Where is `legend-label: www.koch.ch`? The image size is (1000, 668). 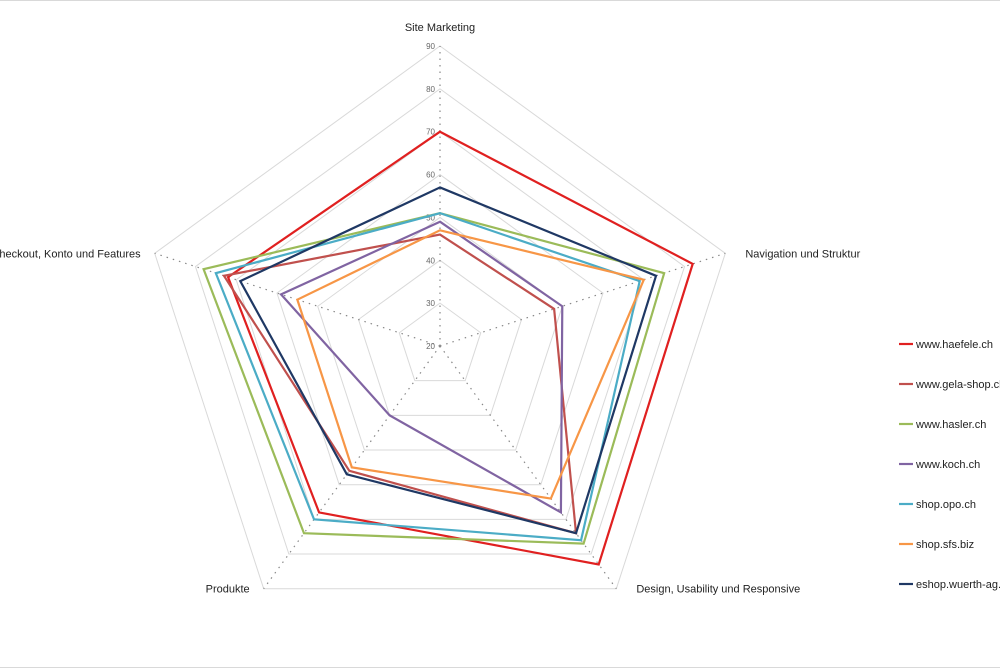
legend-label: www.koch.ch is located at coordinates (947, 465).